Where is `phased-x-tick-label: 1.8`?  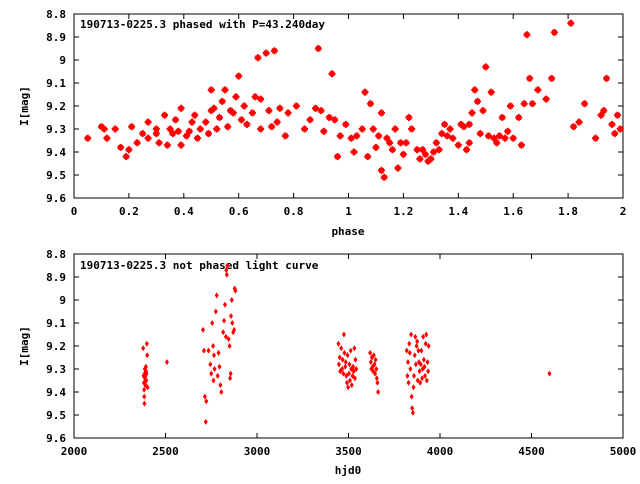 phased-x-tick-label: 1.8 is located at coordinates (568, 211).